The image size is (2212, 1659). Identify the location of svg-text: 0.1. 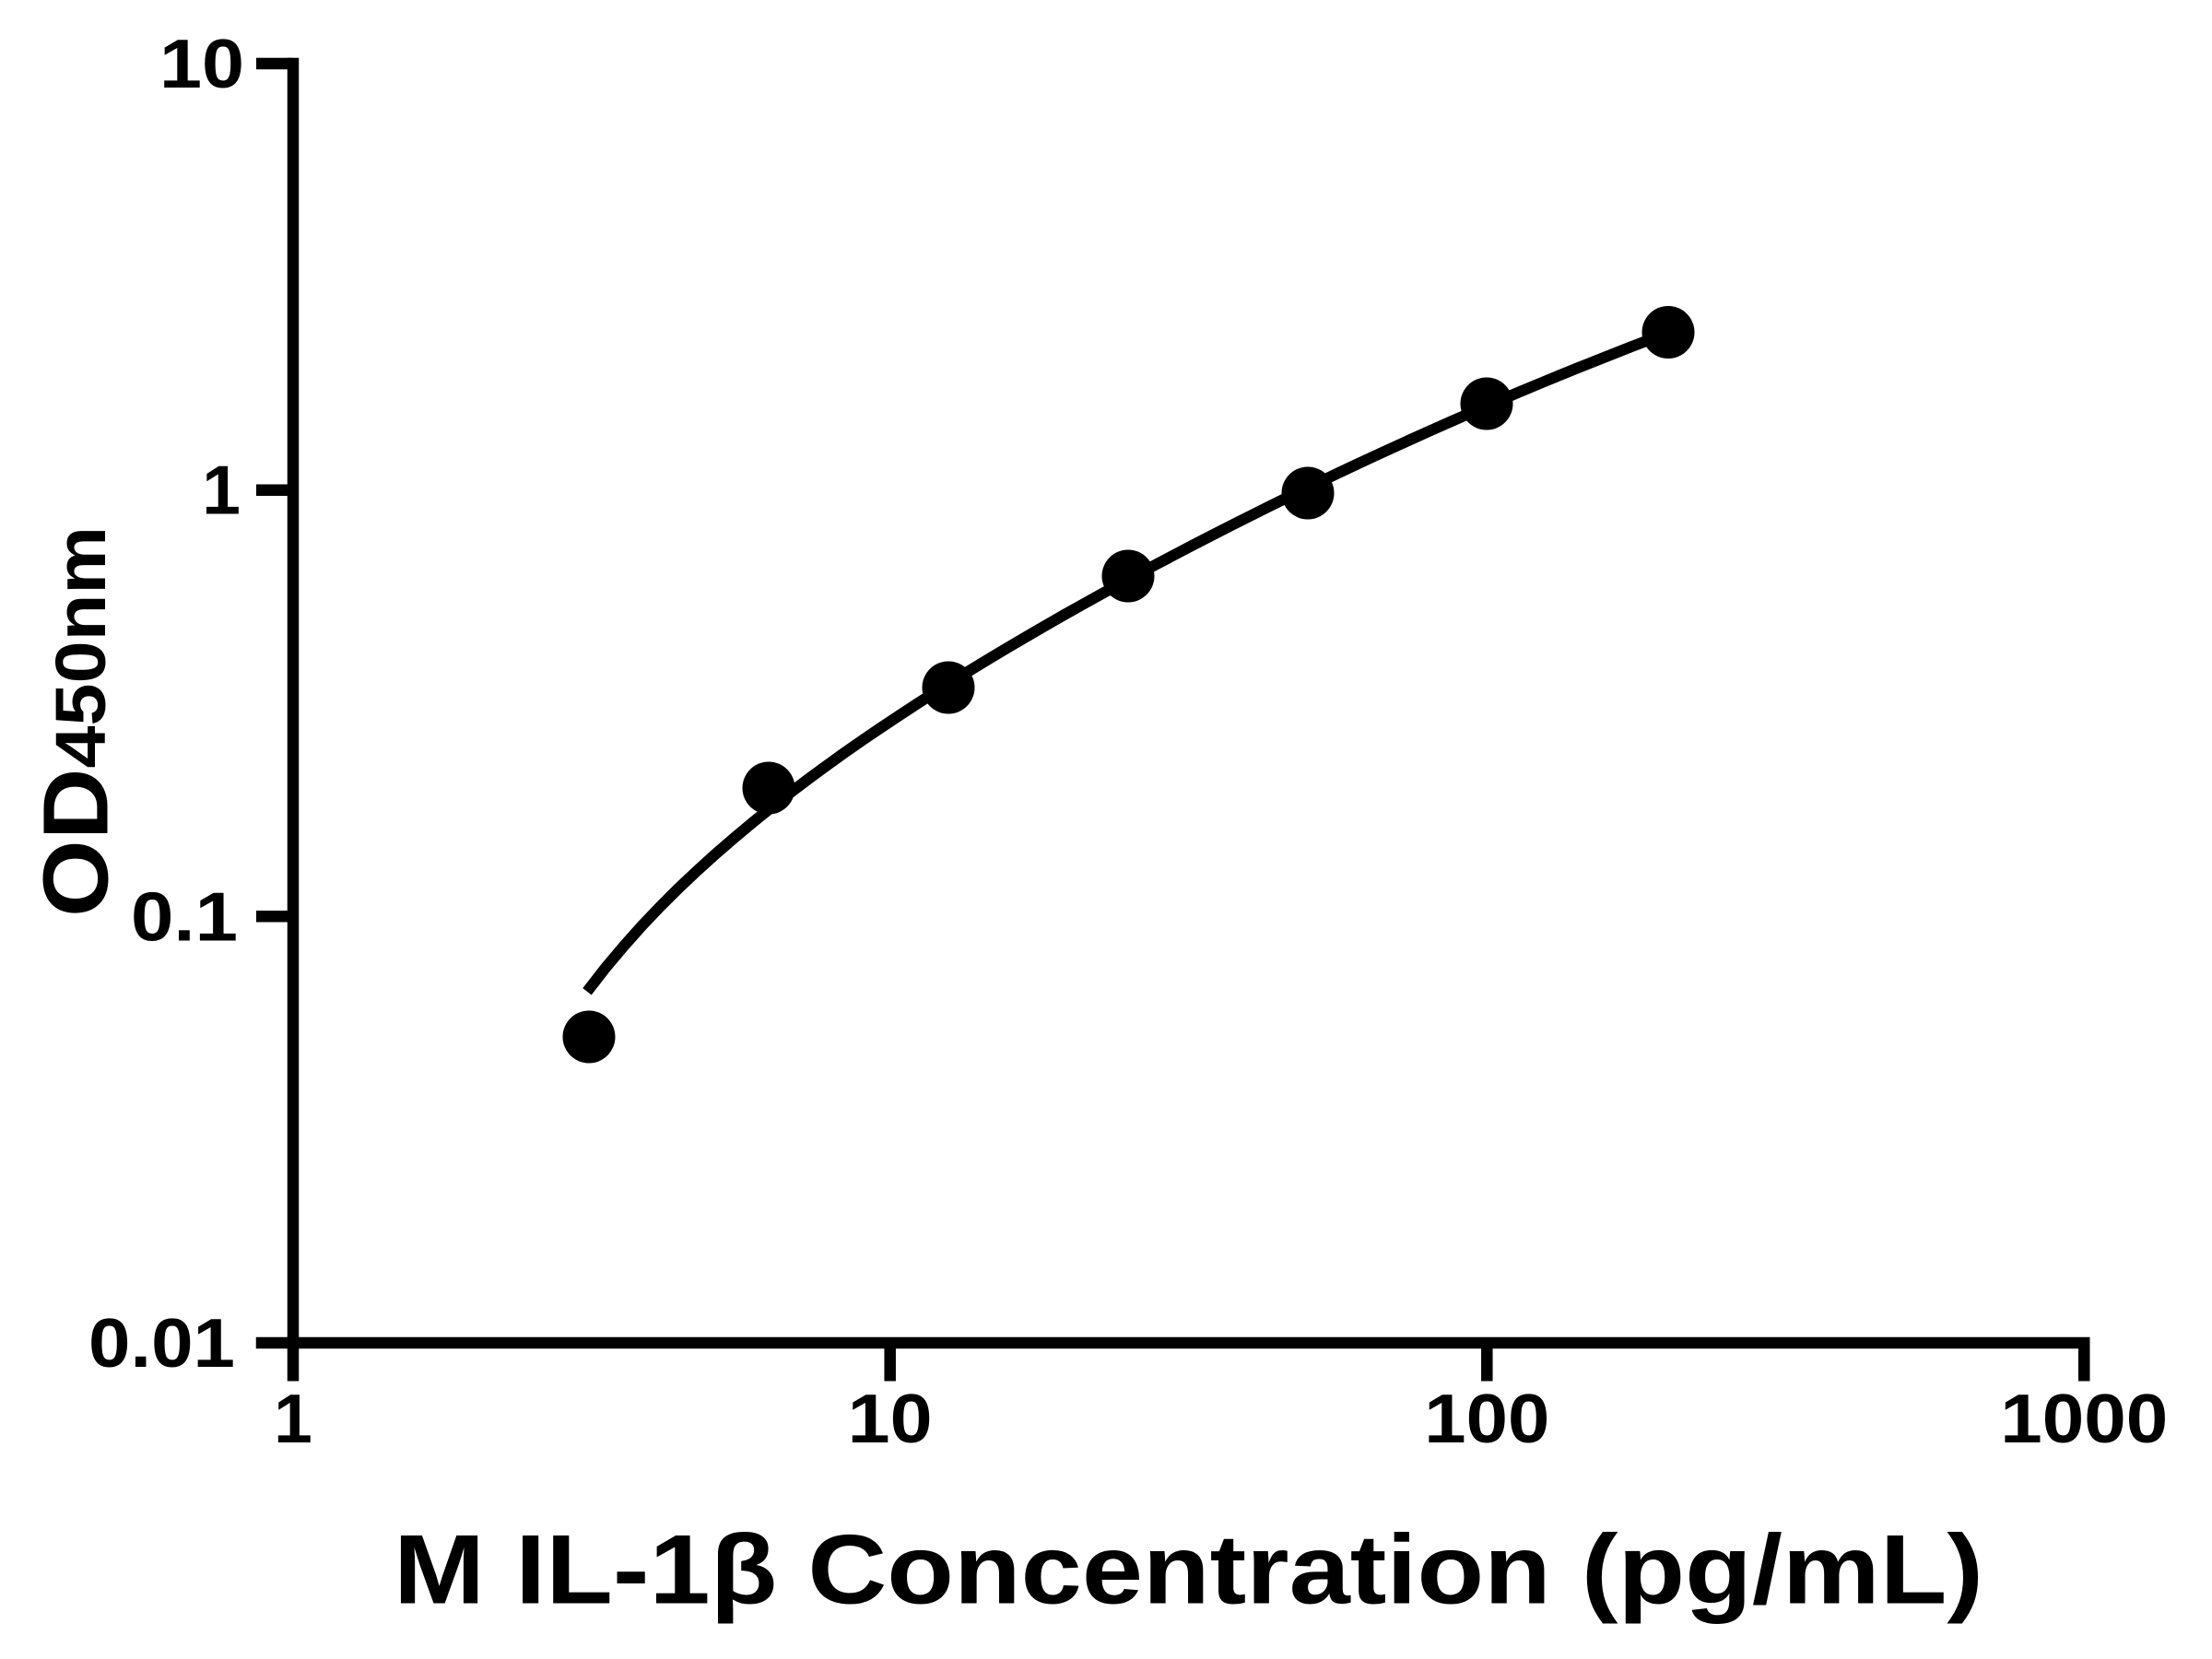
(184, 916).